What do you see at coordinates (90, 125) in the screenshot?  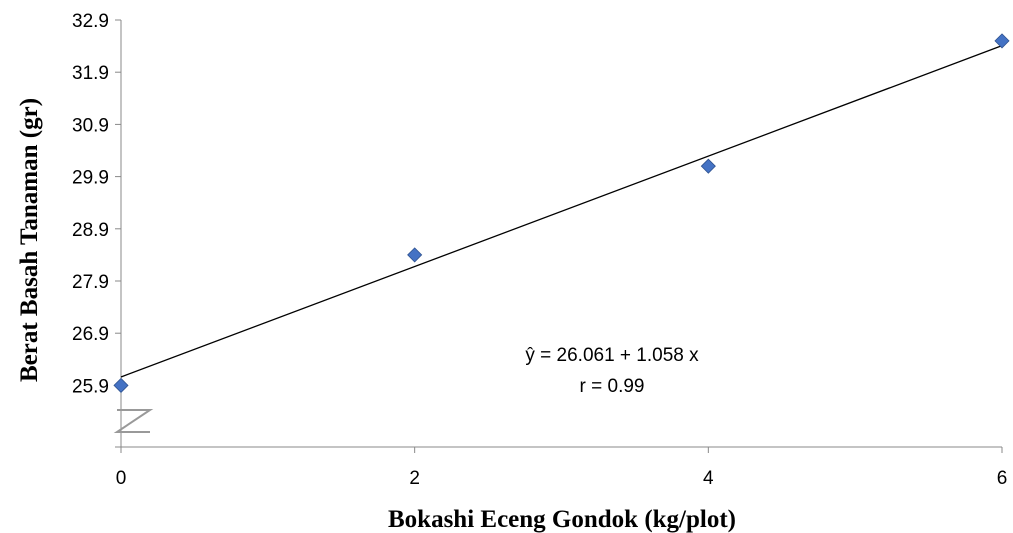 I see `y-tick-label: 30.9` at bounding box center [90, 125].